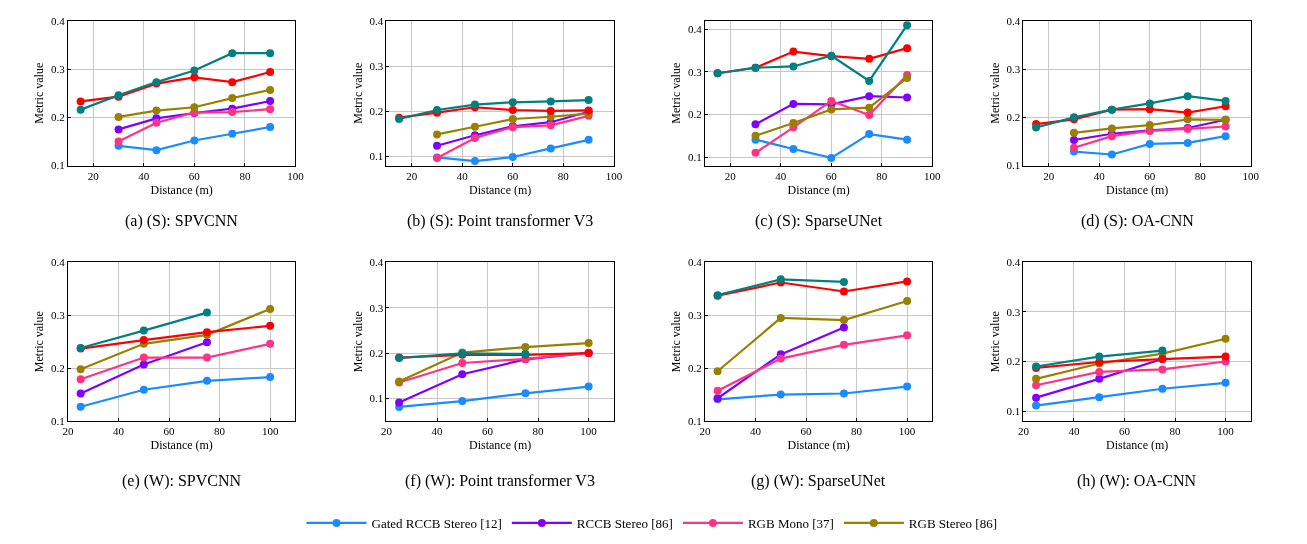 Image resolution: width=1307 pixels, height=544 pixels. Describe the element at coordinates (806, 431) in the screenshot. I see `x-tick-label: 60` at that location.